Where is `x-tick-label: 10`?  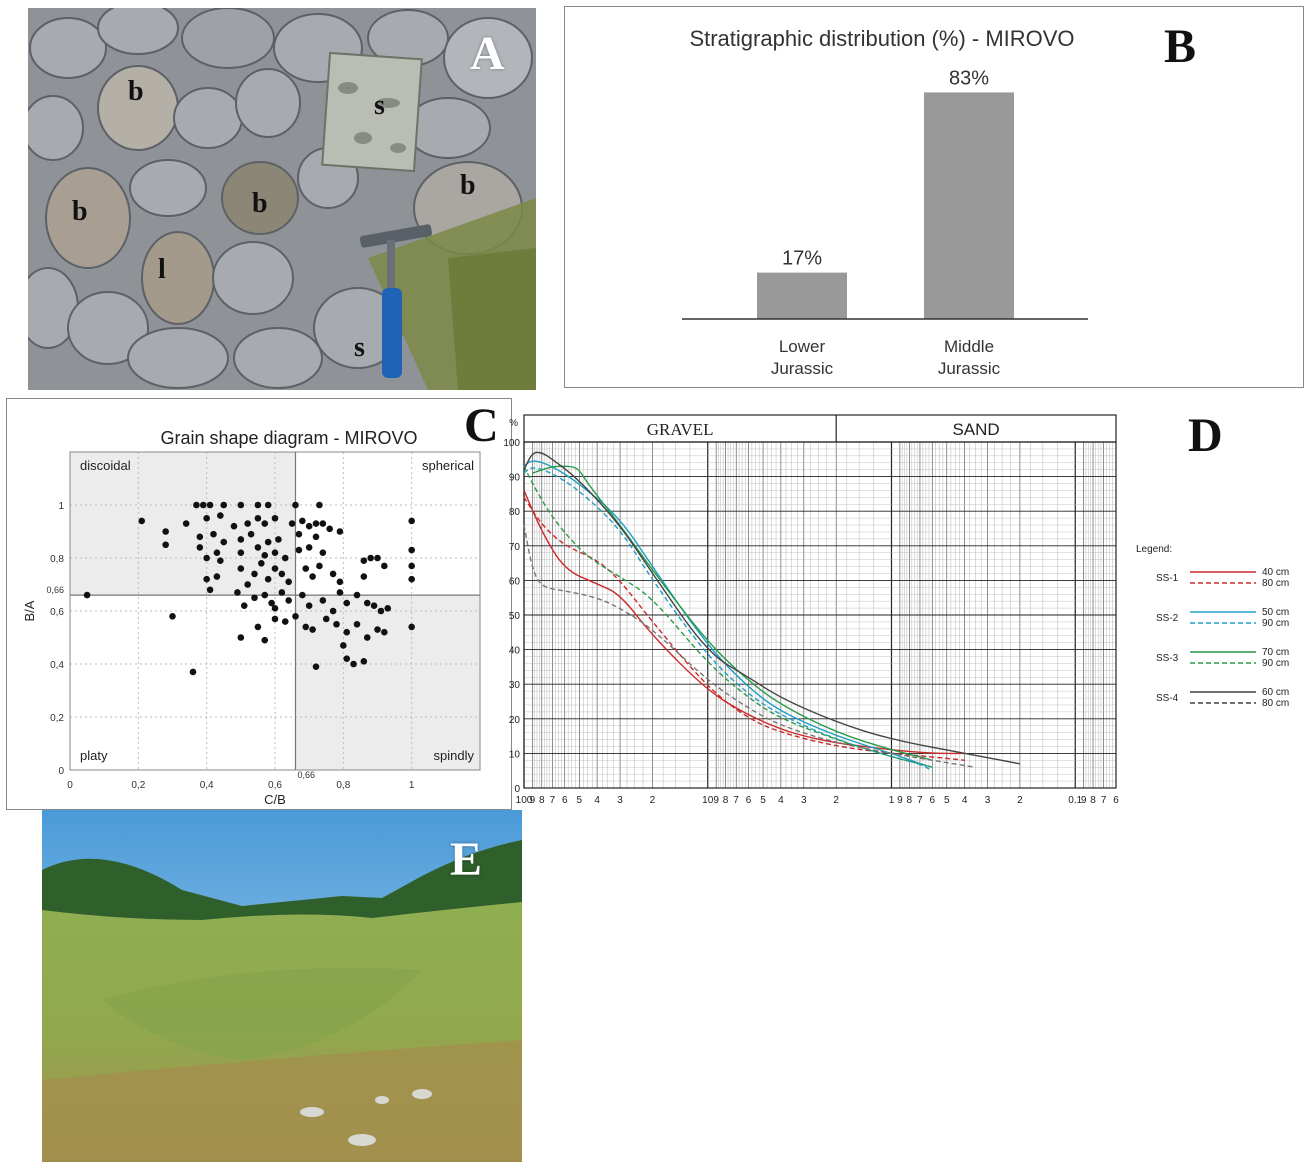
x-tick-label: 10 is located at coordinates (708, 800).